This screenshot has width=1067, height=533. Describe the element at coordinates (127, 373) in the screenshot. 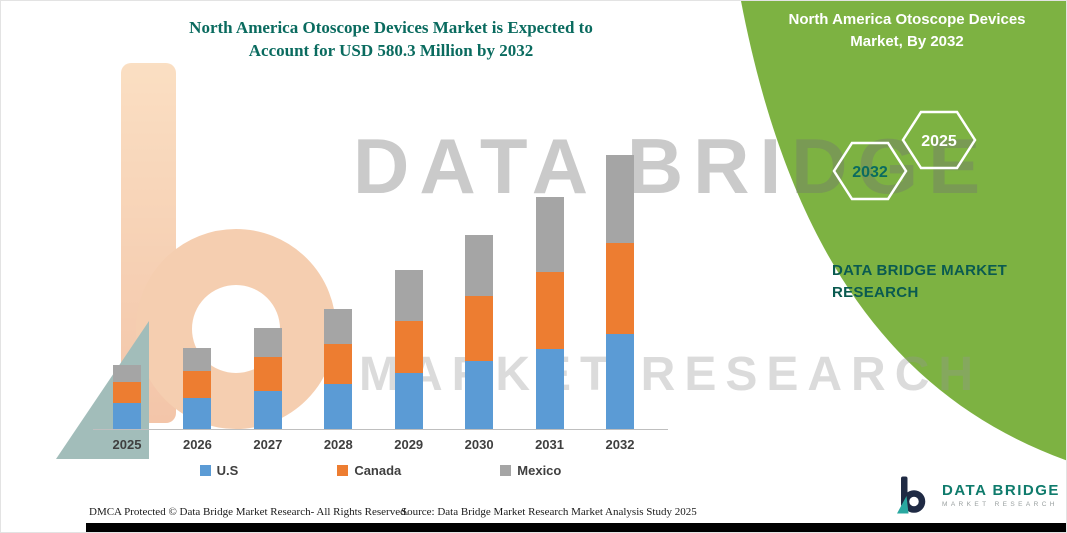

I see `bar-segment-mexico-2025` at that location.